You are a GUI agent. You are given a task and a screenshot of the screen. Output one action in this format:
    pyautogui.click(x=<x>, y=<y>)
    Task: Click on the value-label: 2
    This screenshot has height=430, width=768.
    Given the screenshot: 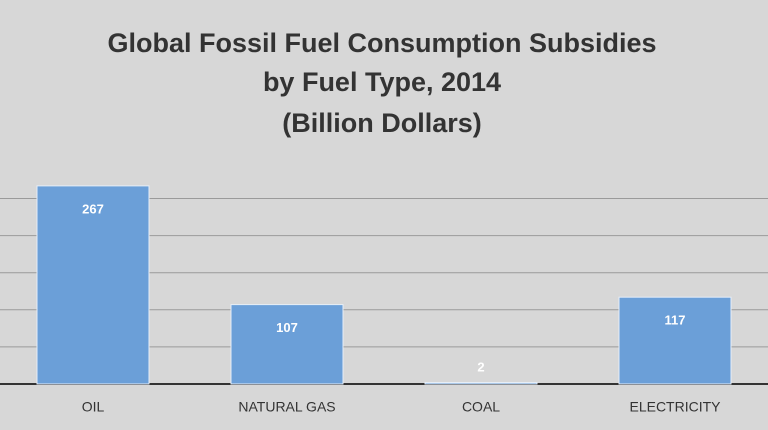 What is the action you would take?
    pyautogui.click(x=480, y=366)
    